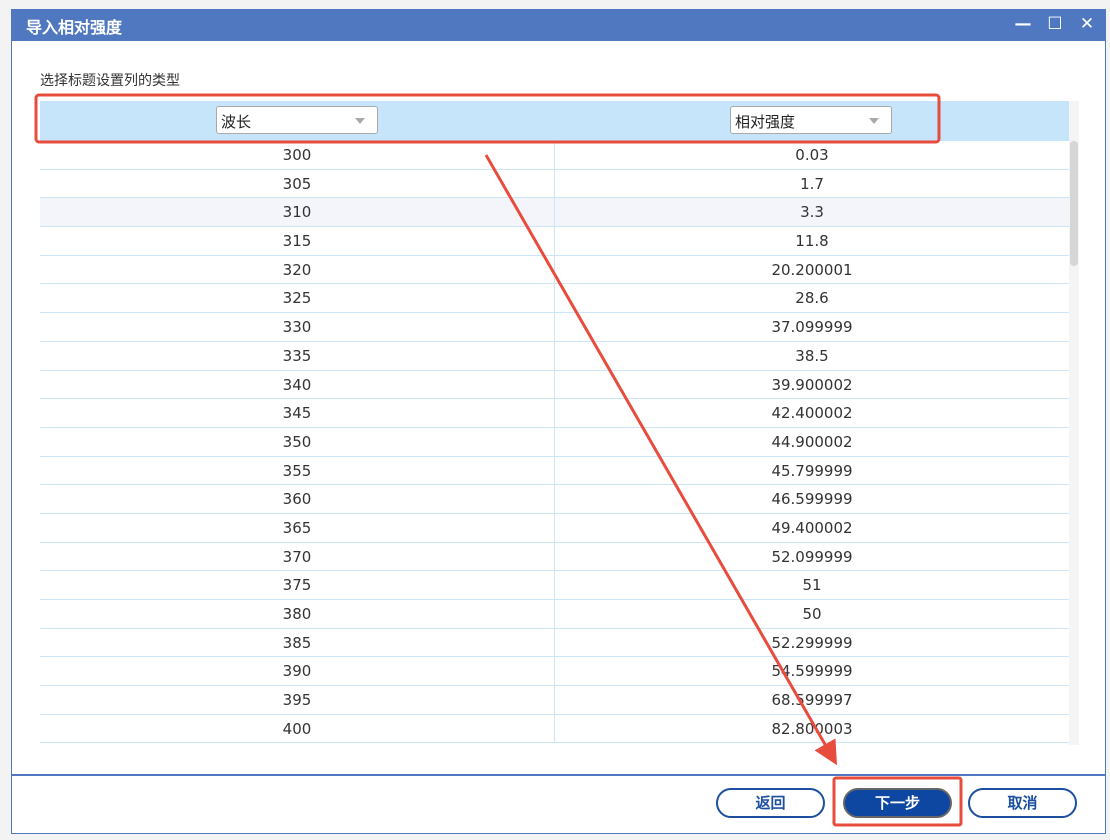  What do you see at coordinates (812, 413) in the screenshot?
I see `intensity-cell: 42.400002` at bounding box center [812, 413].